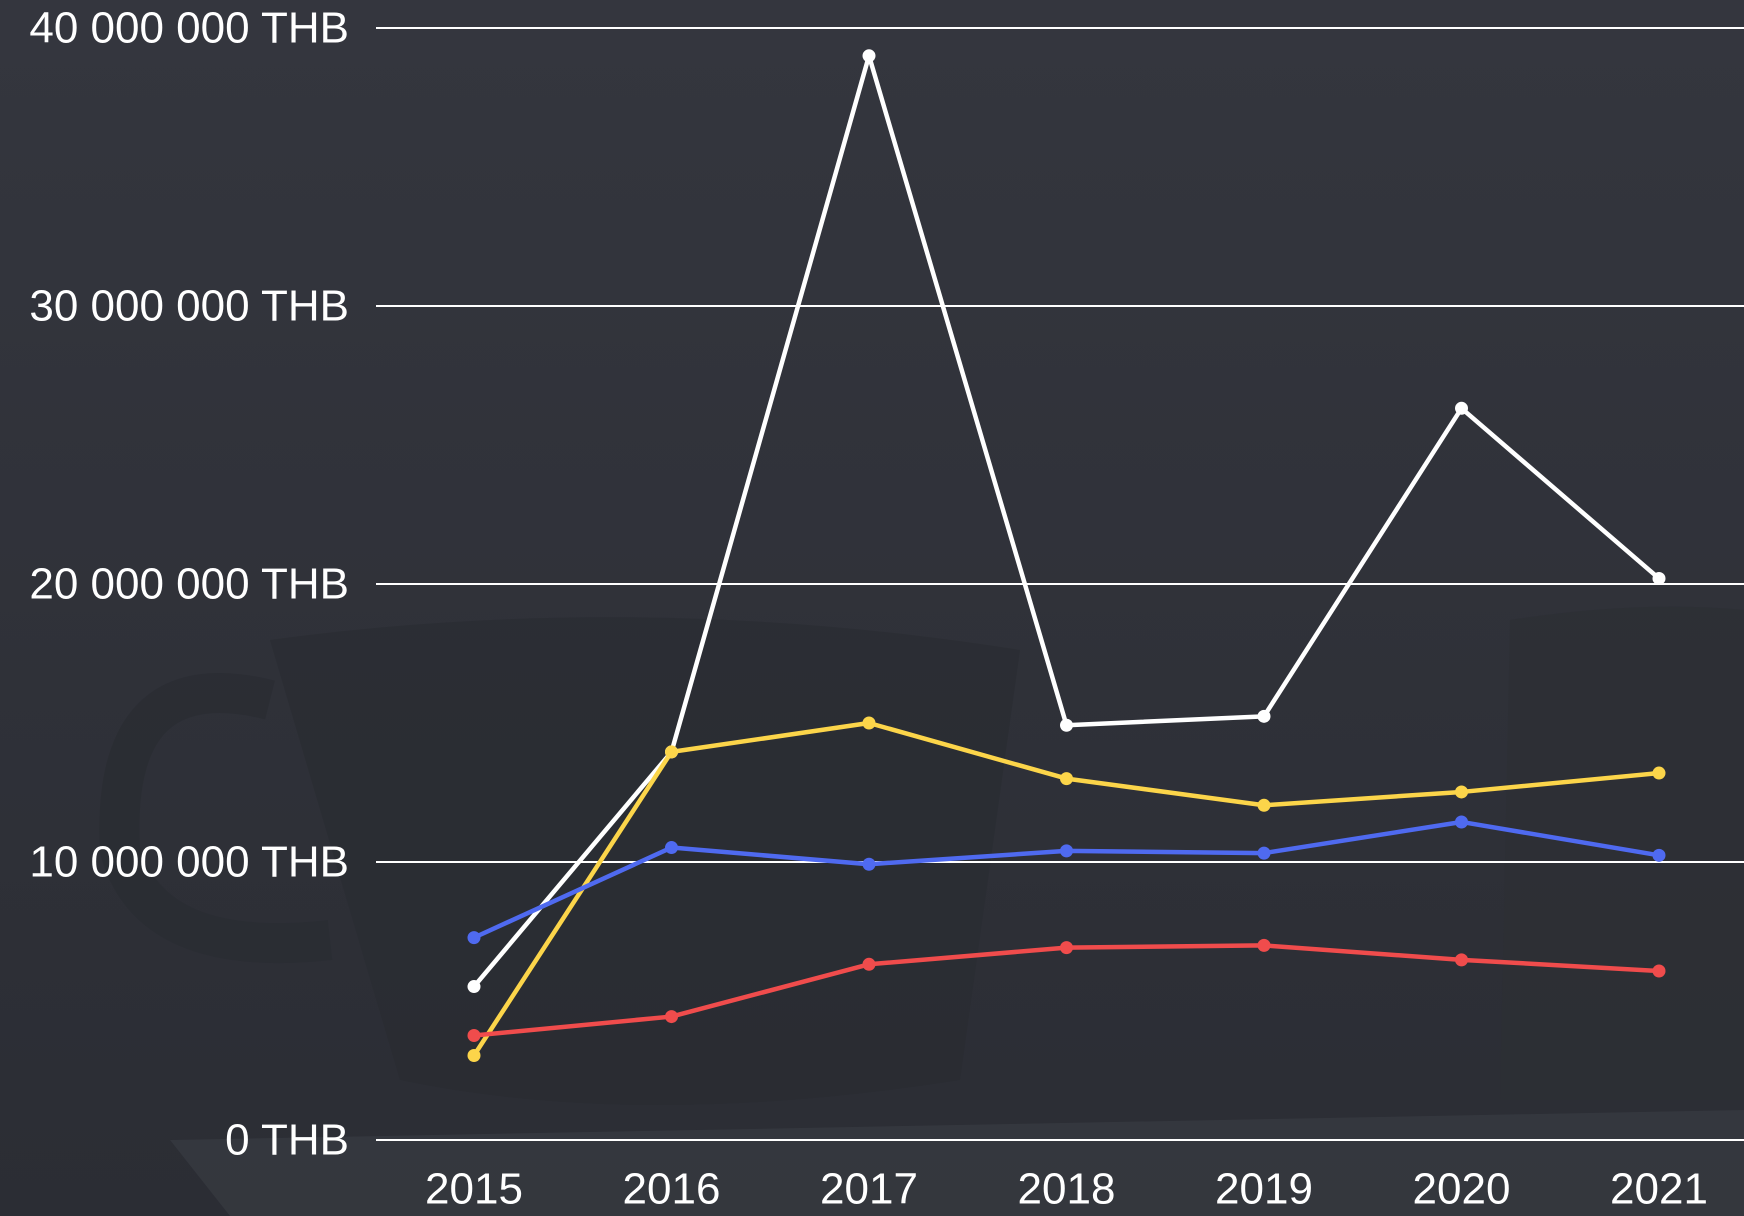 The width and height of the screenshot is (1744, 1216). What do you see at coordinates (189, 862) in the screenshot?
I see `y-tick-label: 10 000 000 THB` at bounding box center [189, 862].